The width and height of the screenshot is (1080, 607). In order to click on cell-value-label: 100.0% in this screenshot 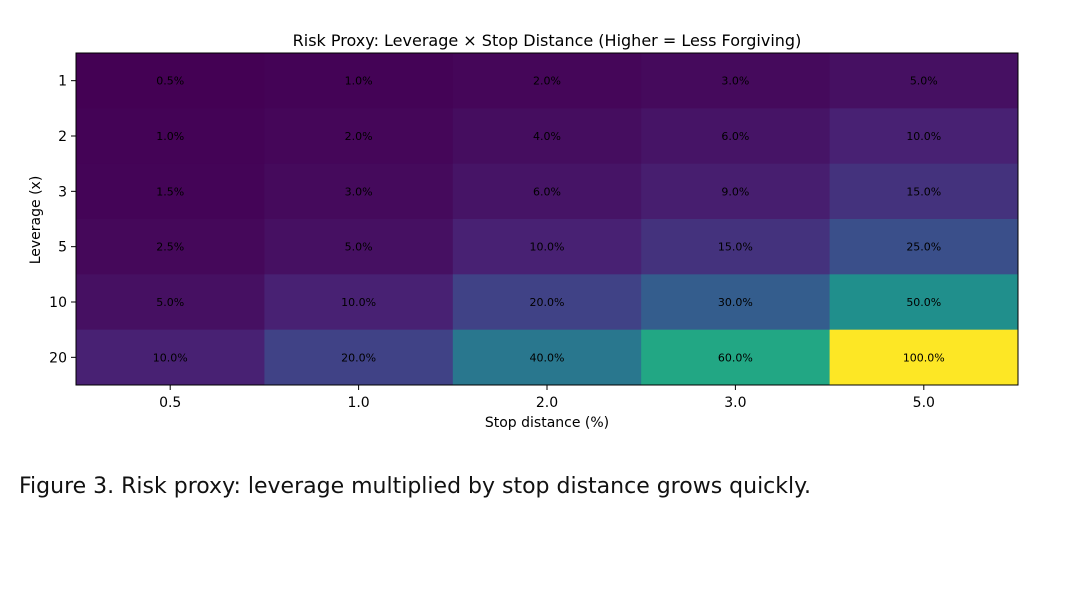, I will do `click(924, 357)`.